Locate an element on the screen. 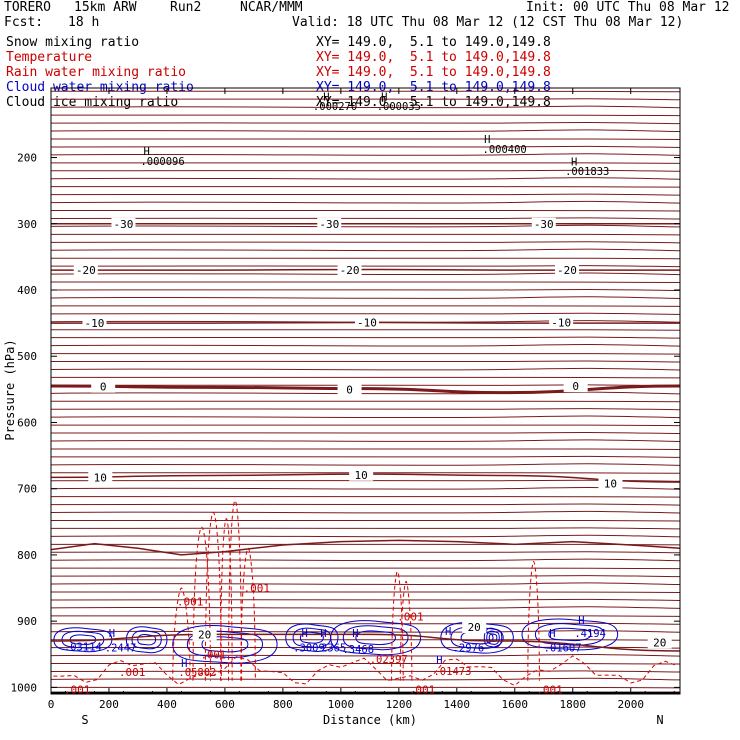 This screenshot has width=740, height=740. maximum-label: .01473 is located at coordinates (452, 672).